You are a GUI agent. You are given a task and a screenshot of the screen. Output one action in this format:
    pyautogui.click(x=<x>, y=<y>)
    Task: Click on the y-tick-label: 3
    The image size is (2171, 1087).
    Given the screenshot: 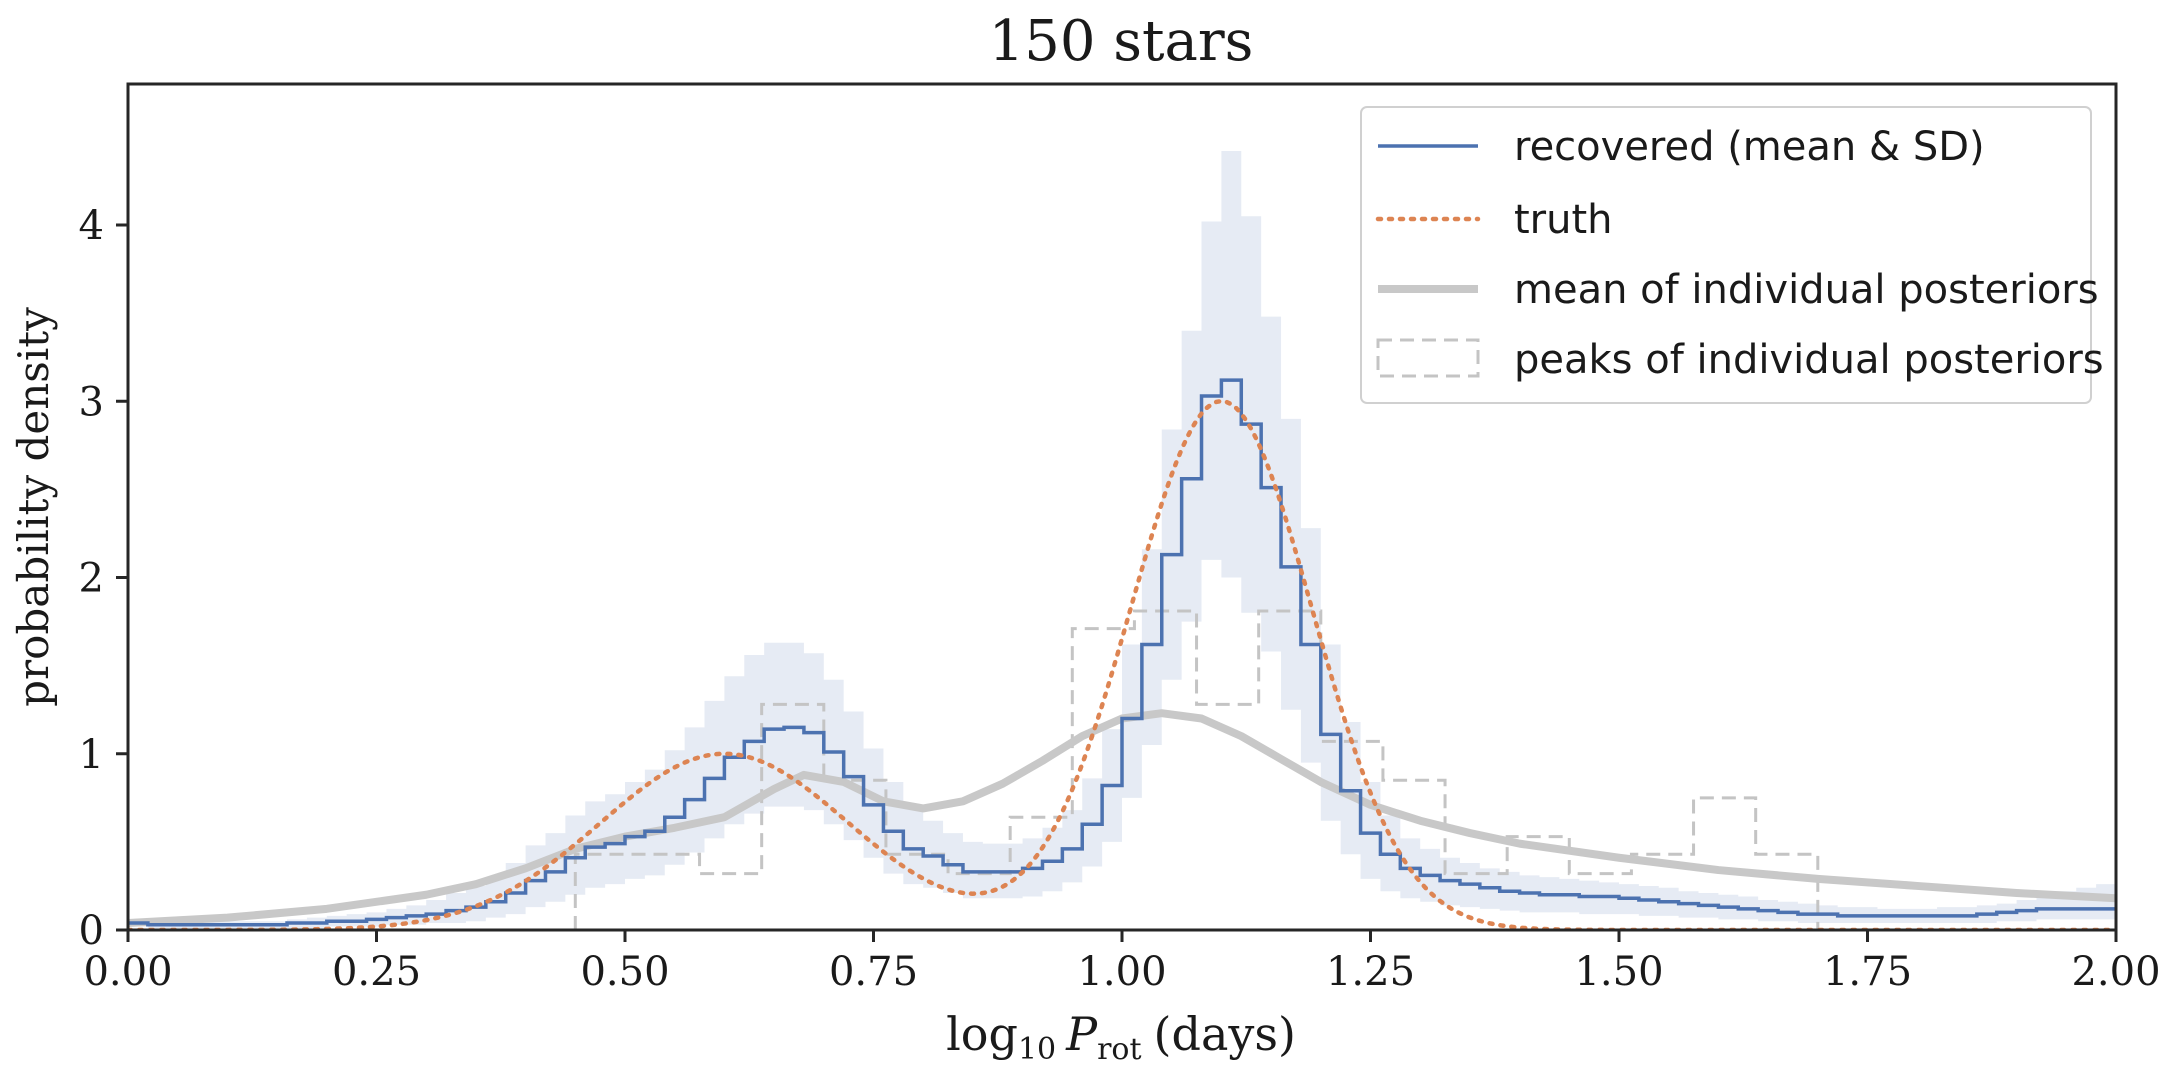 What is the action you would take?
    pyautogui.click(x=91, y=402)
    